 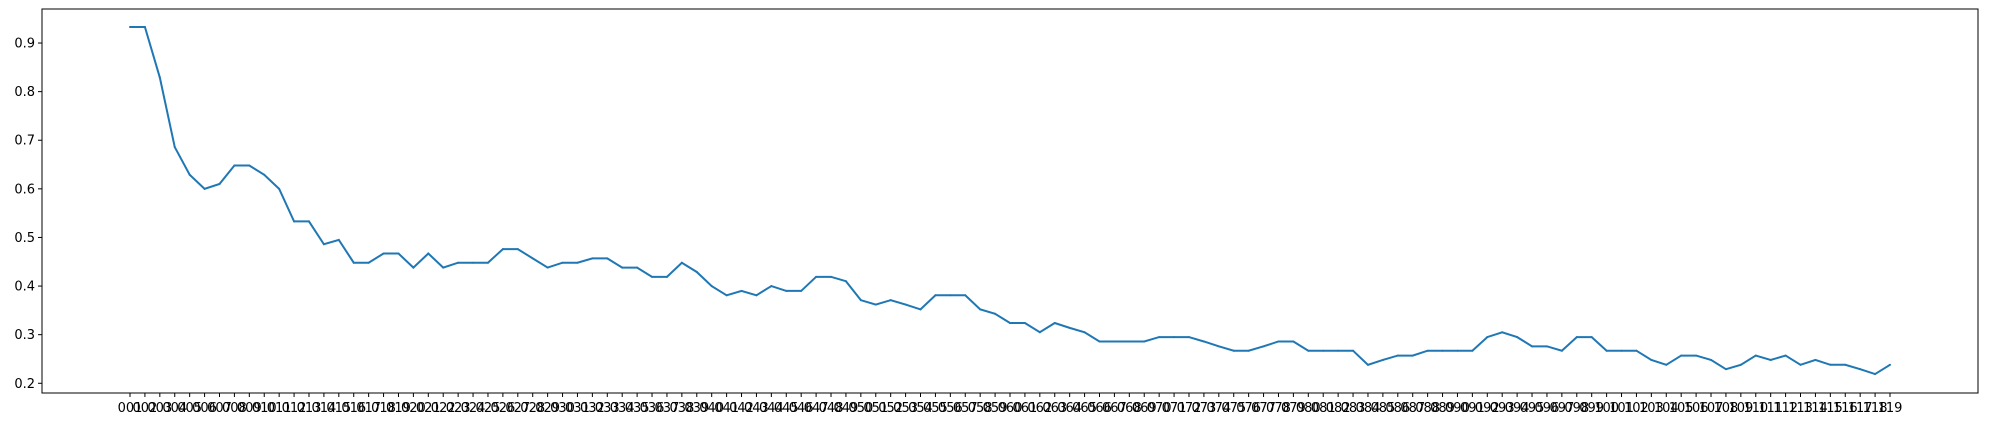 What do you see at coordinates (1726, 408) in the screenshot?
I see `x-tick-label: 108` at bounding box center [1726, 408].